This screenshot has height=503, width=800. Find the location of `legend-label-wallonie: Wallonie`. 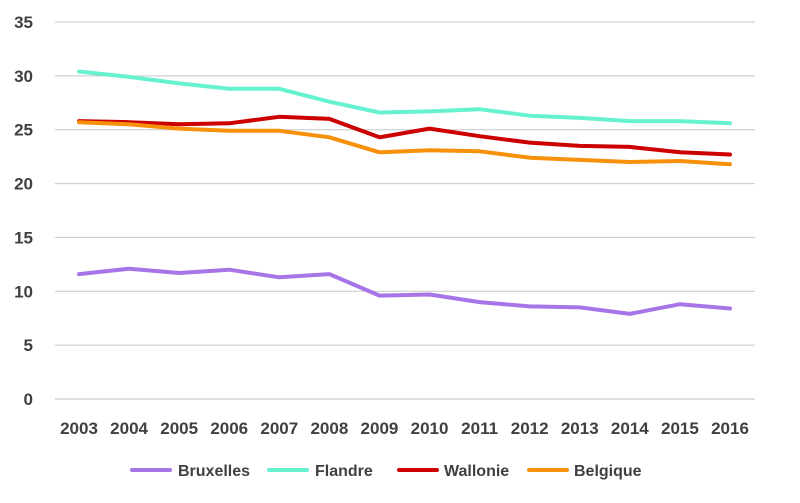

legend-label-wallonie: Wallonie is located at coordinates (476, 471).